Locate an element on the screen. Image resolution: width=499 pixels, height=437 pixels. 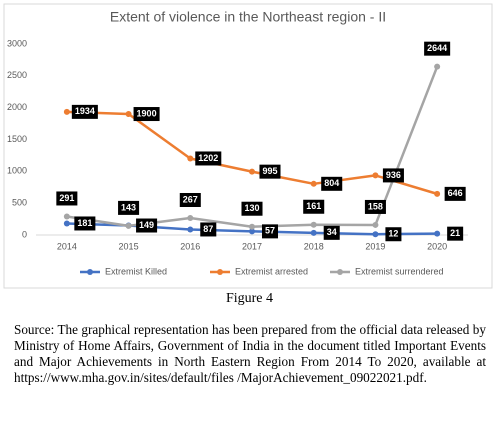
x-tick-label: 2018 is located at coordinates (314, 246).